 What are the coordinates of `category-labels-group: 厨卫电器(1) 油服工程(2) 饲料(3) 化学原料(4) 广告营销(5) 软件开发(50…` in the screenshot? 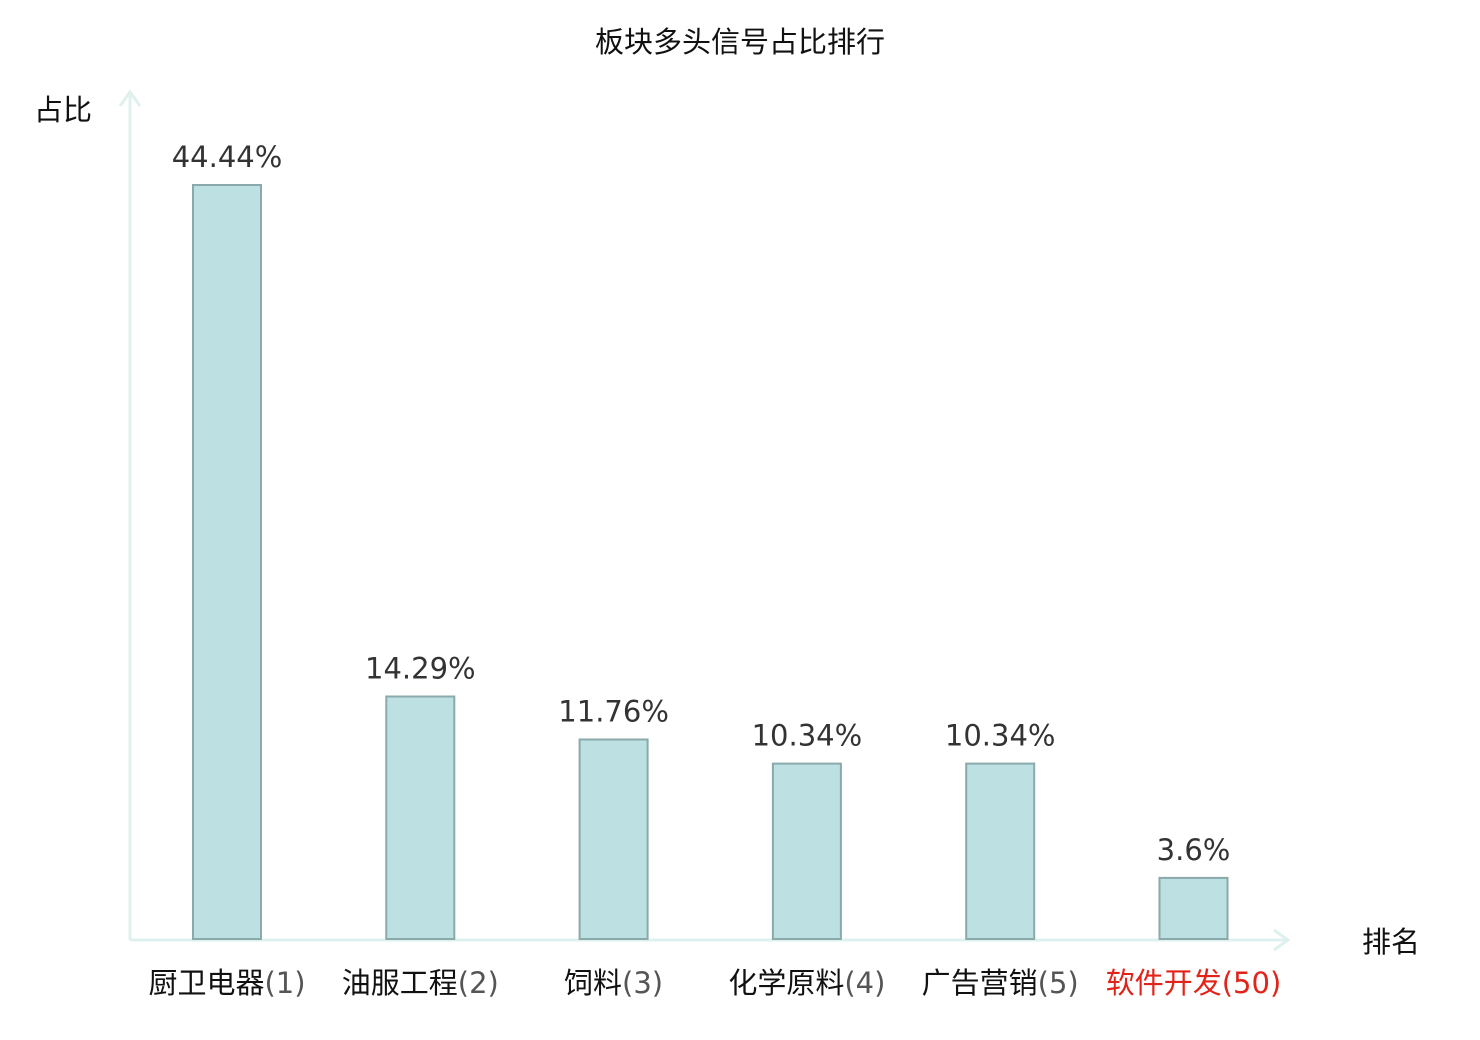 It's located at (714, 983).